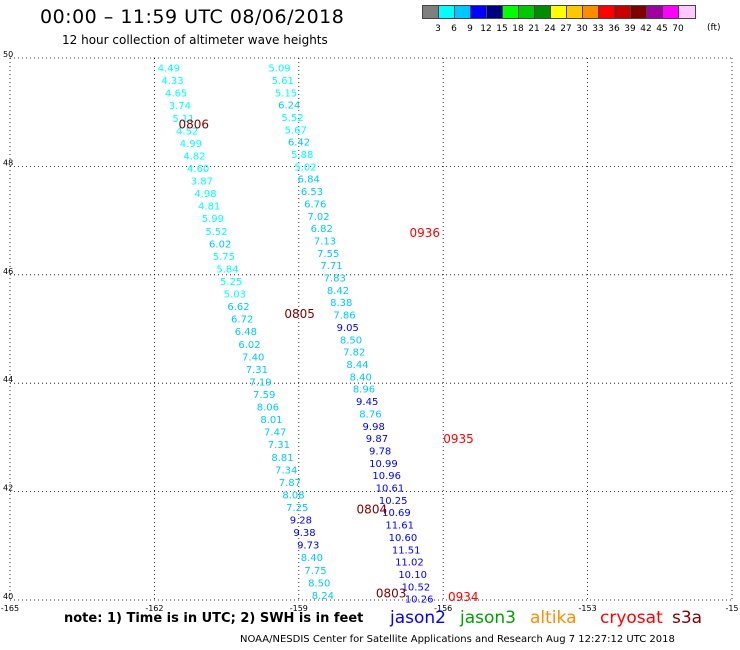 This screenshot has width=740, height=650. What do you see at coordinates (312, 192) in the screenshot?
I see `swh-value: 6.53` at bounding box center [312, 192].